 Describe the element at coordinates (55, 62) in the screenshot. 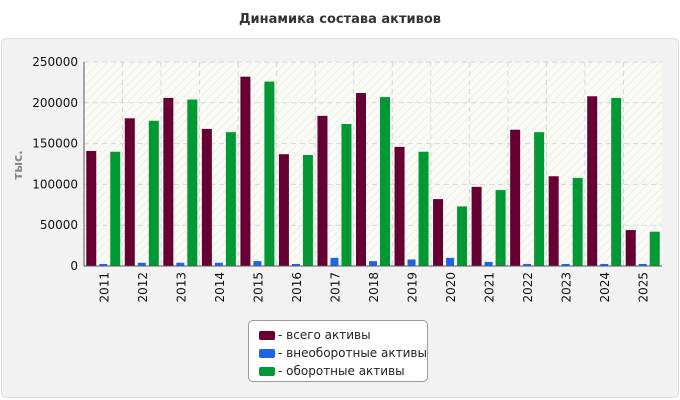

I see `y-tick-label: 250000` at that location.